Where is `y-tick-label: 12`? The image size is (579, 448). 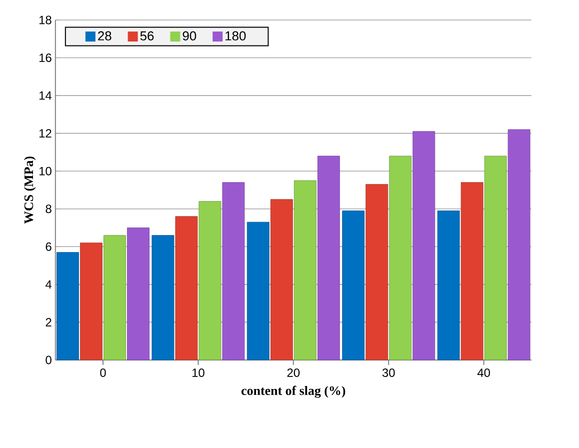 y-tick-label: 12 is located at coordinates (45, 133).